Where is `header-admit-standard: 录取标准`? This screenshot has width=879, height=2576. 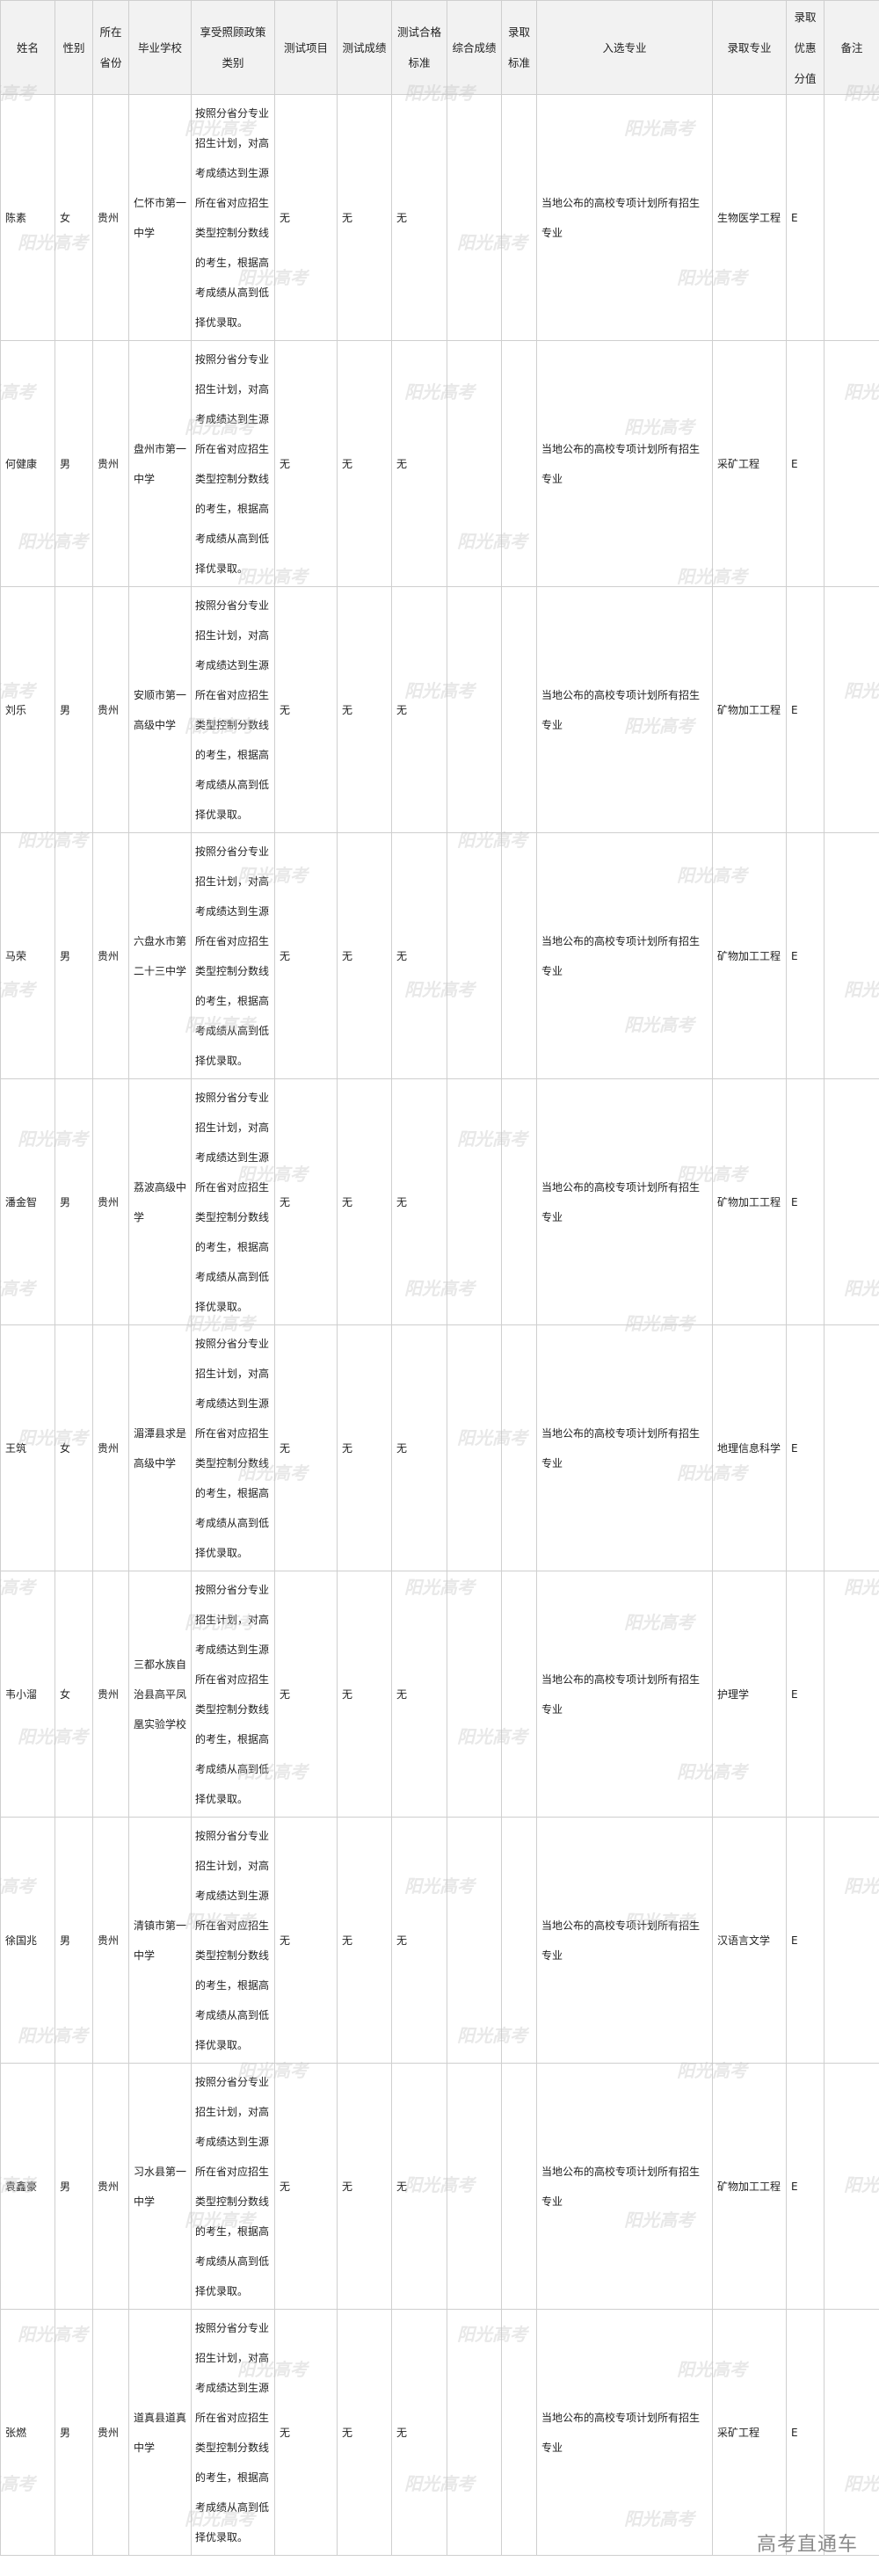
header-admit-standard: 录取标准 is located at coordinates (519, 47).